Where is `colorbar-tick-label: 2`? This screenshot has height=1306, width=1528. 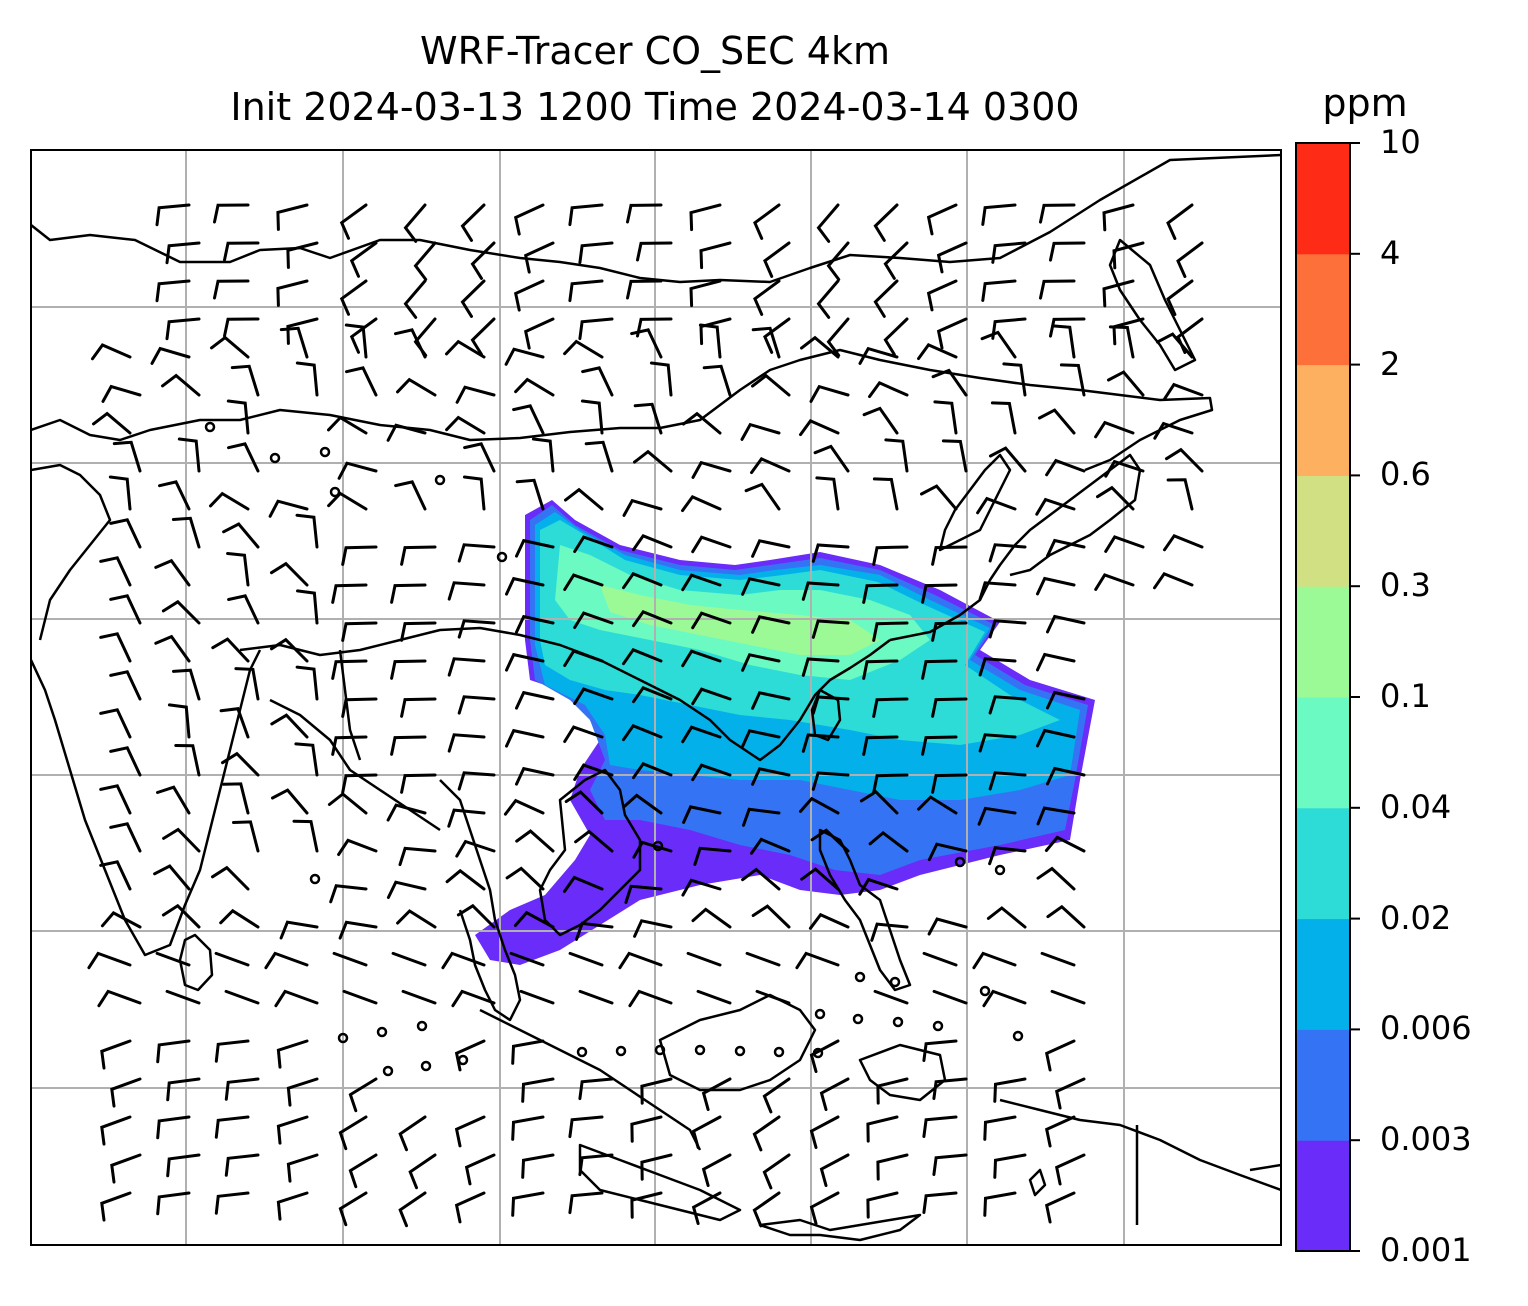 colorbar-tick-label: 2 is located at coordinates (1390, 363).